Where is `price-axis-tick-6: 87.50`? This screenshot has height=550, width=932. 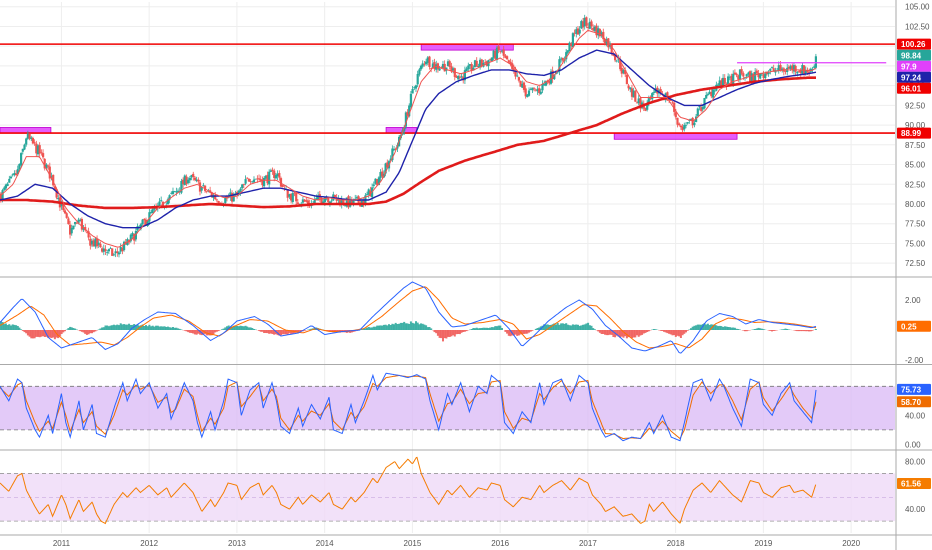
price-axis-tick-6: 87.50 is located at coordinates (915, 145).